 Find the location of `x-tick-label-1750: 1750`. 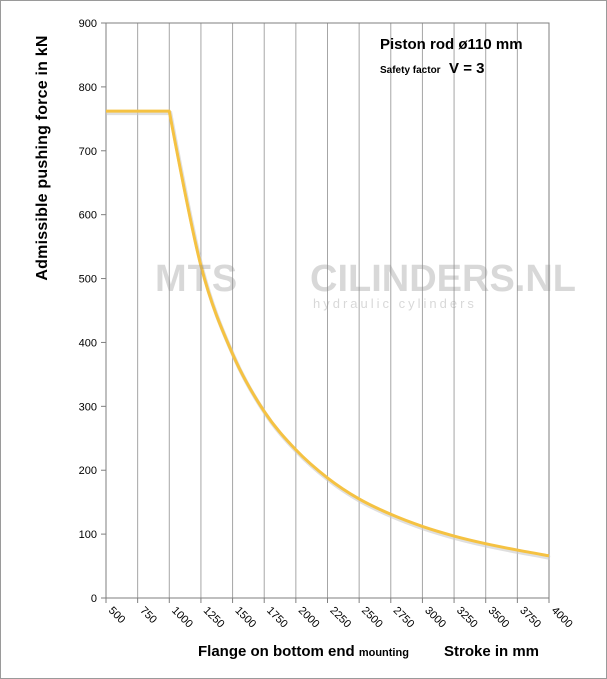

x-tick-label-1750: 1750 is located at coordinates (277, 618).